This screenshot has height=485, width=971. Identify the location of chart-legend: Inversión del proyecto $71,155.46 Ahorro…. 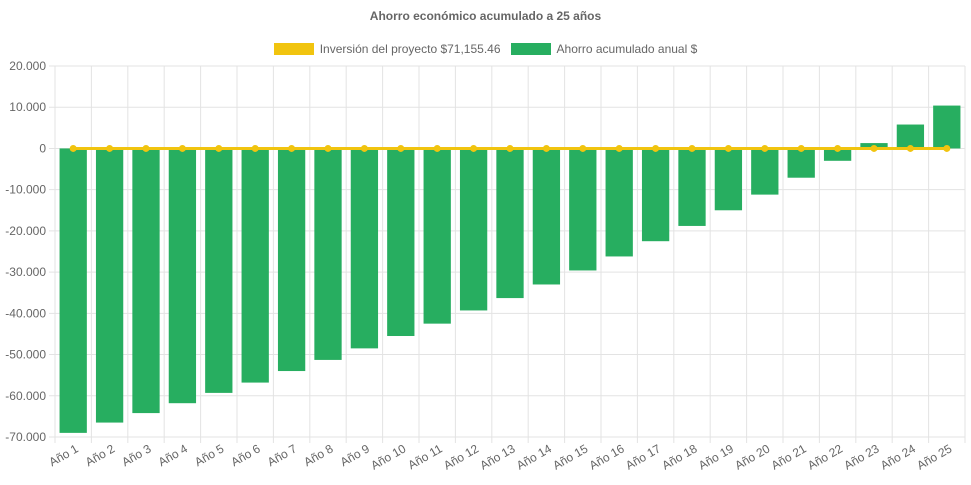
(485, 49).